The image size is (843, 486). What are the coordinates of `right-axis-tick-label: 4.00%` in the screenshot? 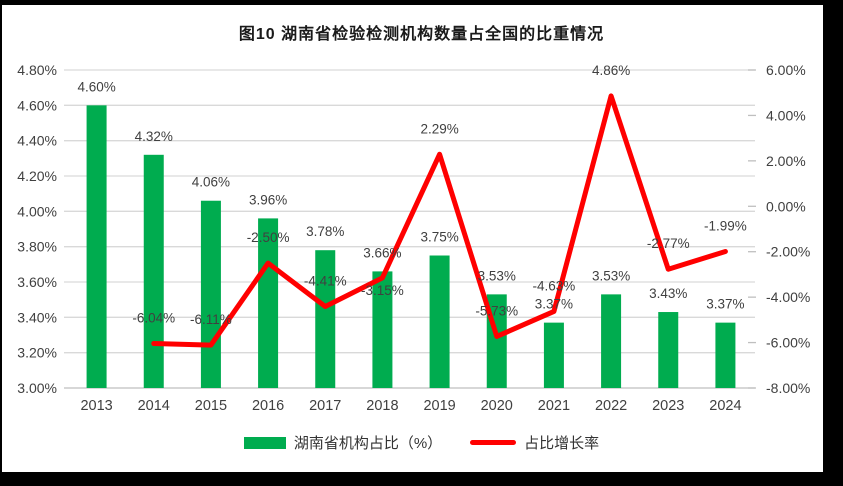 It's located at (786, 115).